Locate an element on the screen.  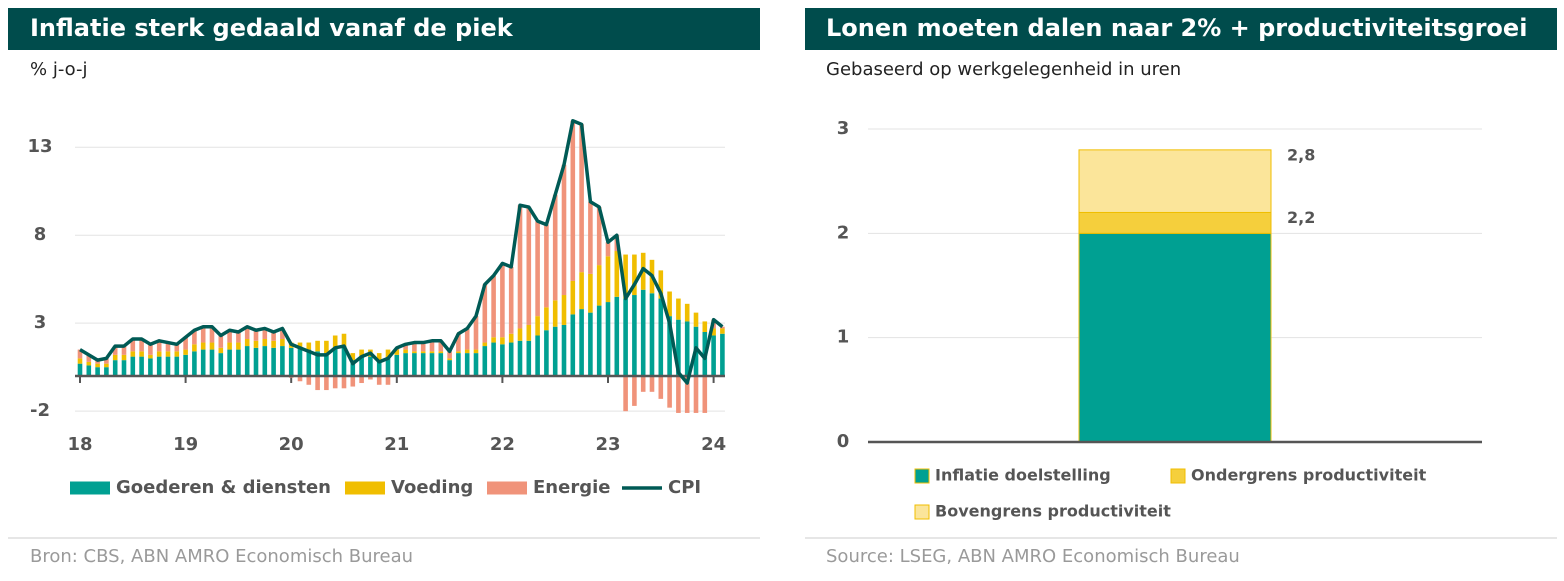
legend-label: Goederen & diensten is located at coordinates (223, 487).